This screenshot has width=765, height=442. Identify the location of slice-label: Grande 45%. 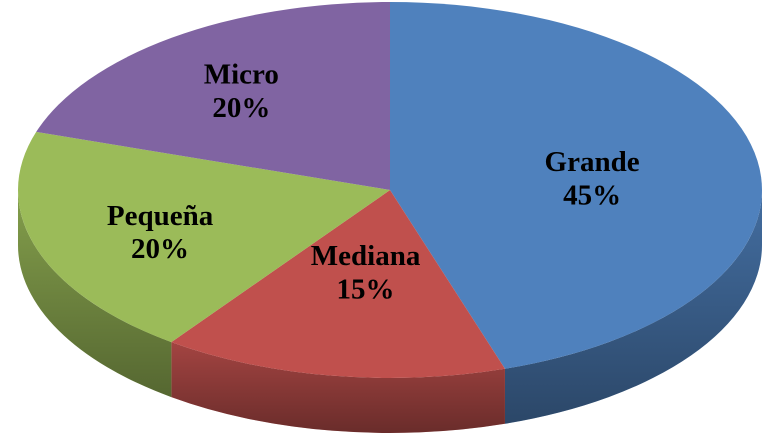
(592, 178).